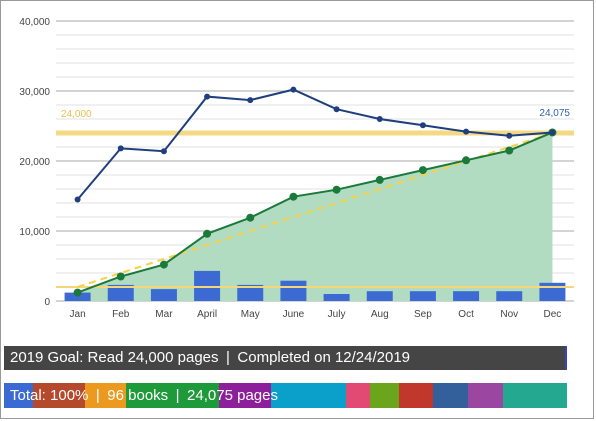 The image size is (596, 421). What do you see at coordinates (509, 314) in the screenshot?
I see `x-tick-label: Nov` at bounding box center [509, 314].